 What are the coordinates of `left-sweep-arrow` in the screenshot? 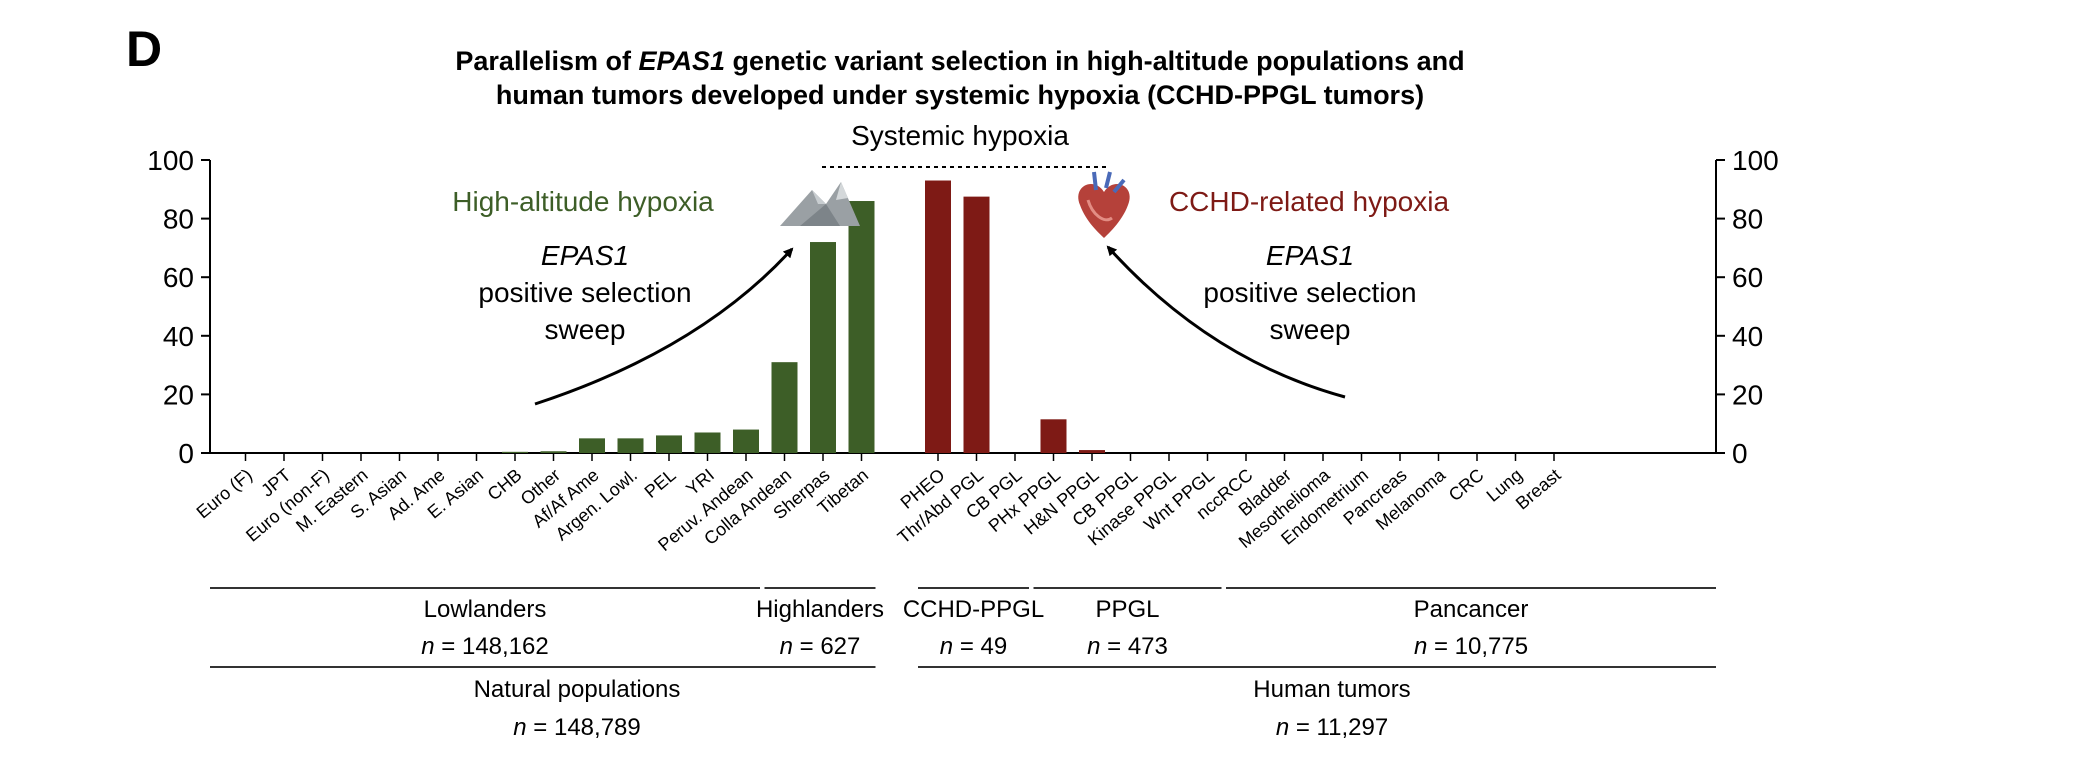 It's located at (664, 326).